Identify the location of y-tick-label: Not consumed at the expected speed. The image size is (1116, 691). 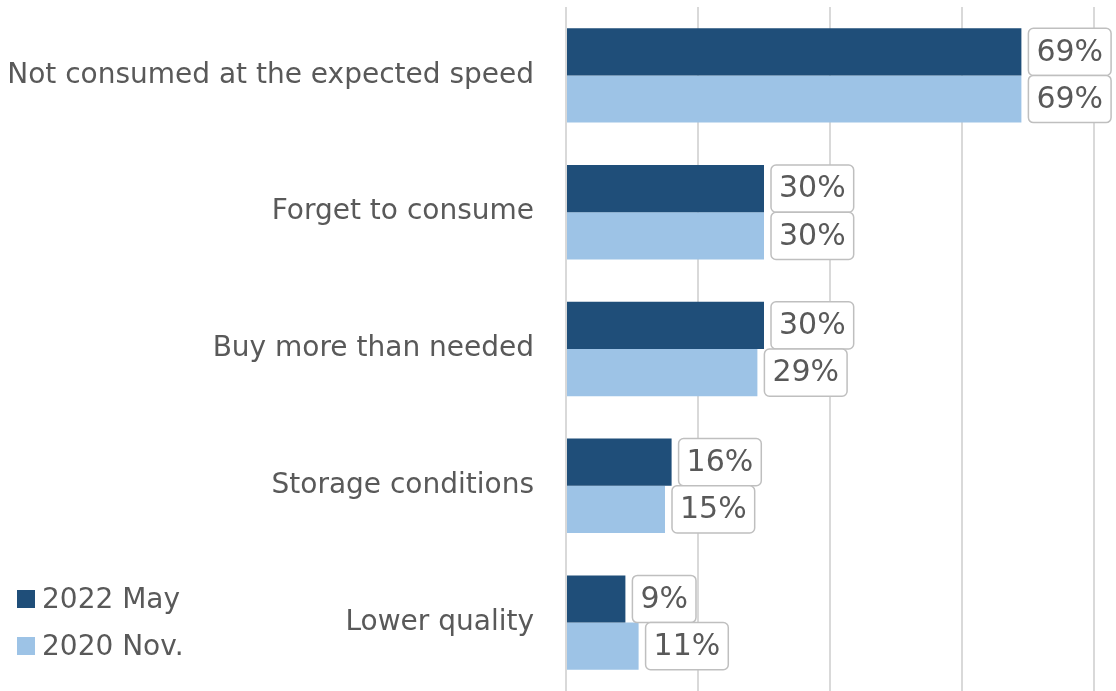
(270, 73).